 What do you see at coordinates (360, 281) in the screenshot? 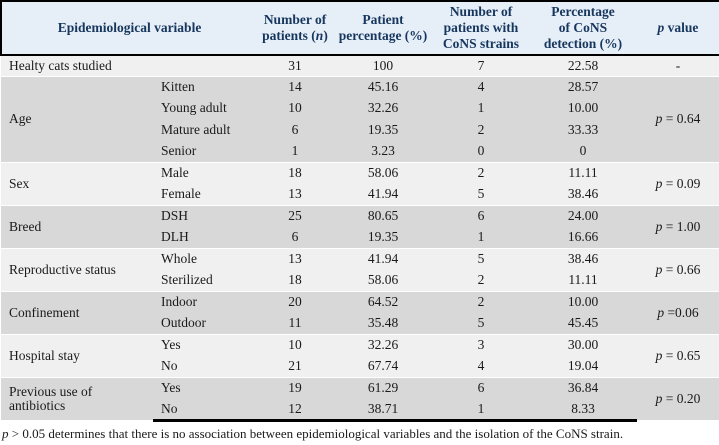
I see `table-row: Sterilized 18 58.06 2 11.11` at bounding box center [360, 281].